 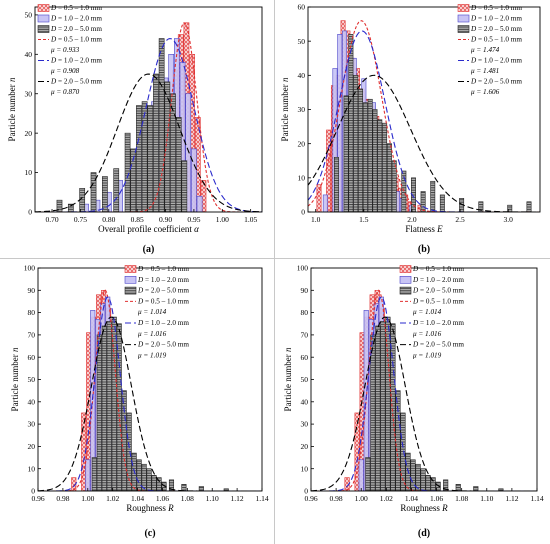 What do you see at coordinates (305, 379) in the screenshot?
I see `y-tick-label: 50` at bounding box center [305, 379].